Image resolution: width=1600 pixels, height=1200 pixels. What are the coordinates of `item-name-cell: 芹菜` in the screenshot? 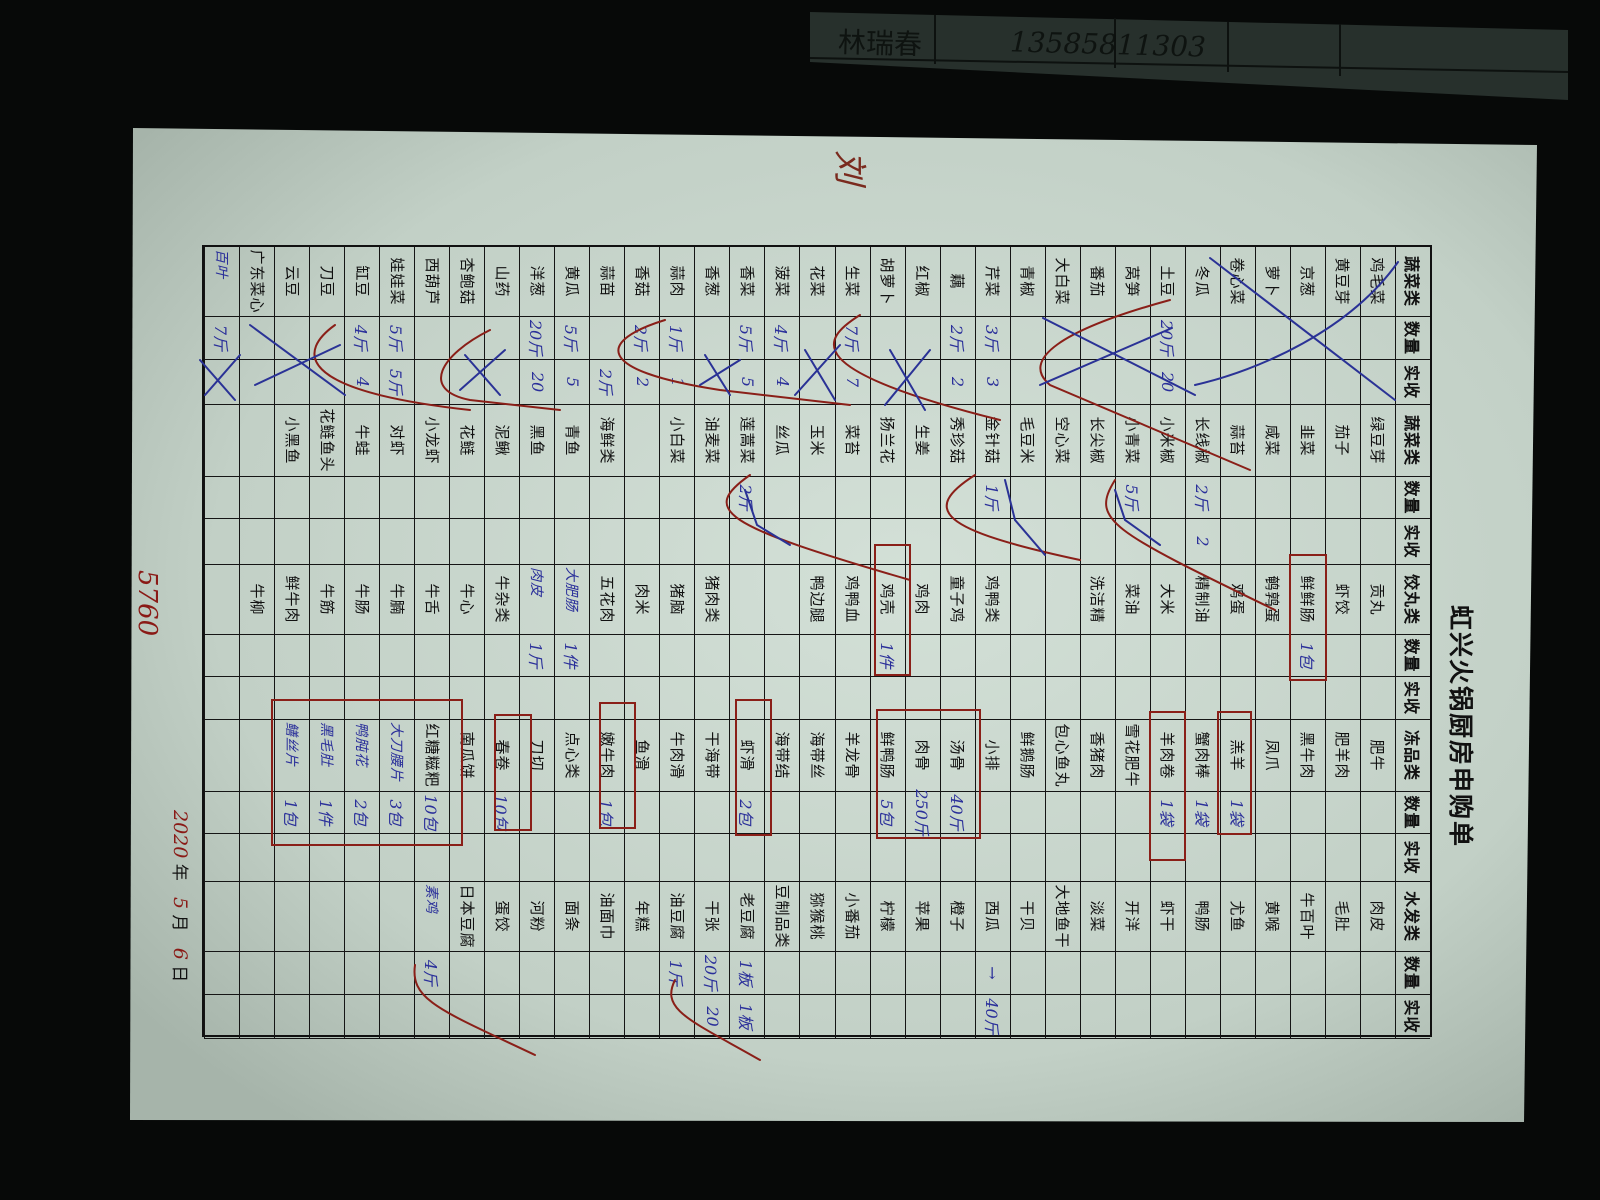 It's located at (992, 282).